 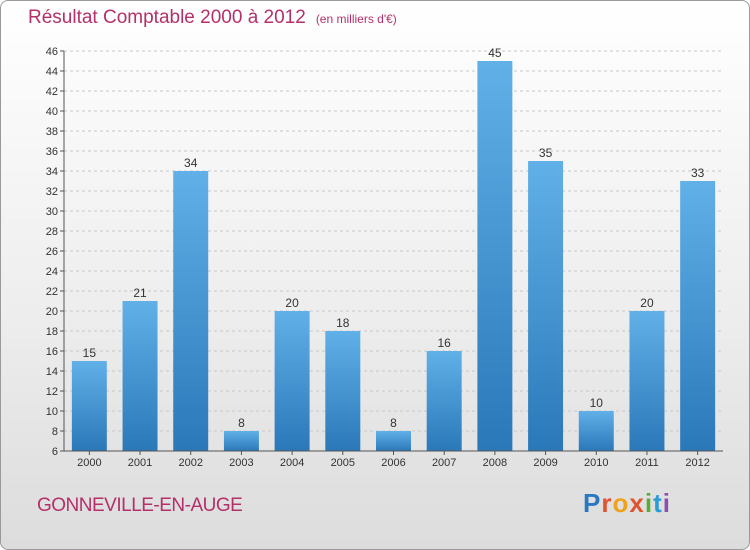 What do you see at coordinates (495, 256) in the screenshot?
I see `bar-2008` at bounding box center [495, 256].